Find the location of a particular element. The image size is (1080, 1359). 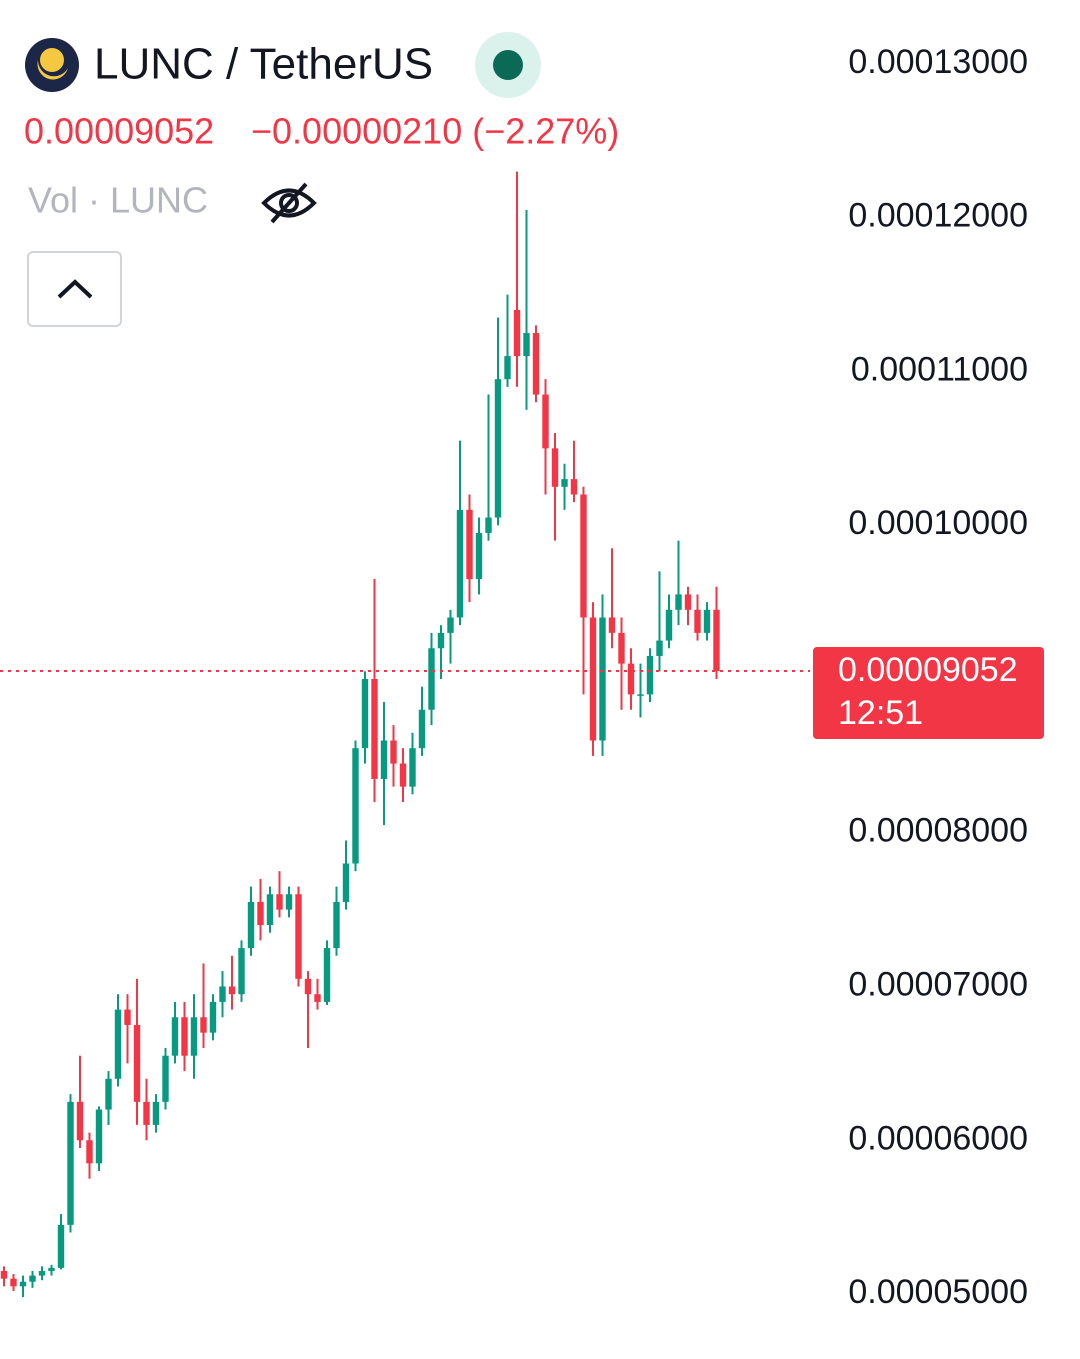

coin-icon-moon is located at coordinates (52, 70).